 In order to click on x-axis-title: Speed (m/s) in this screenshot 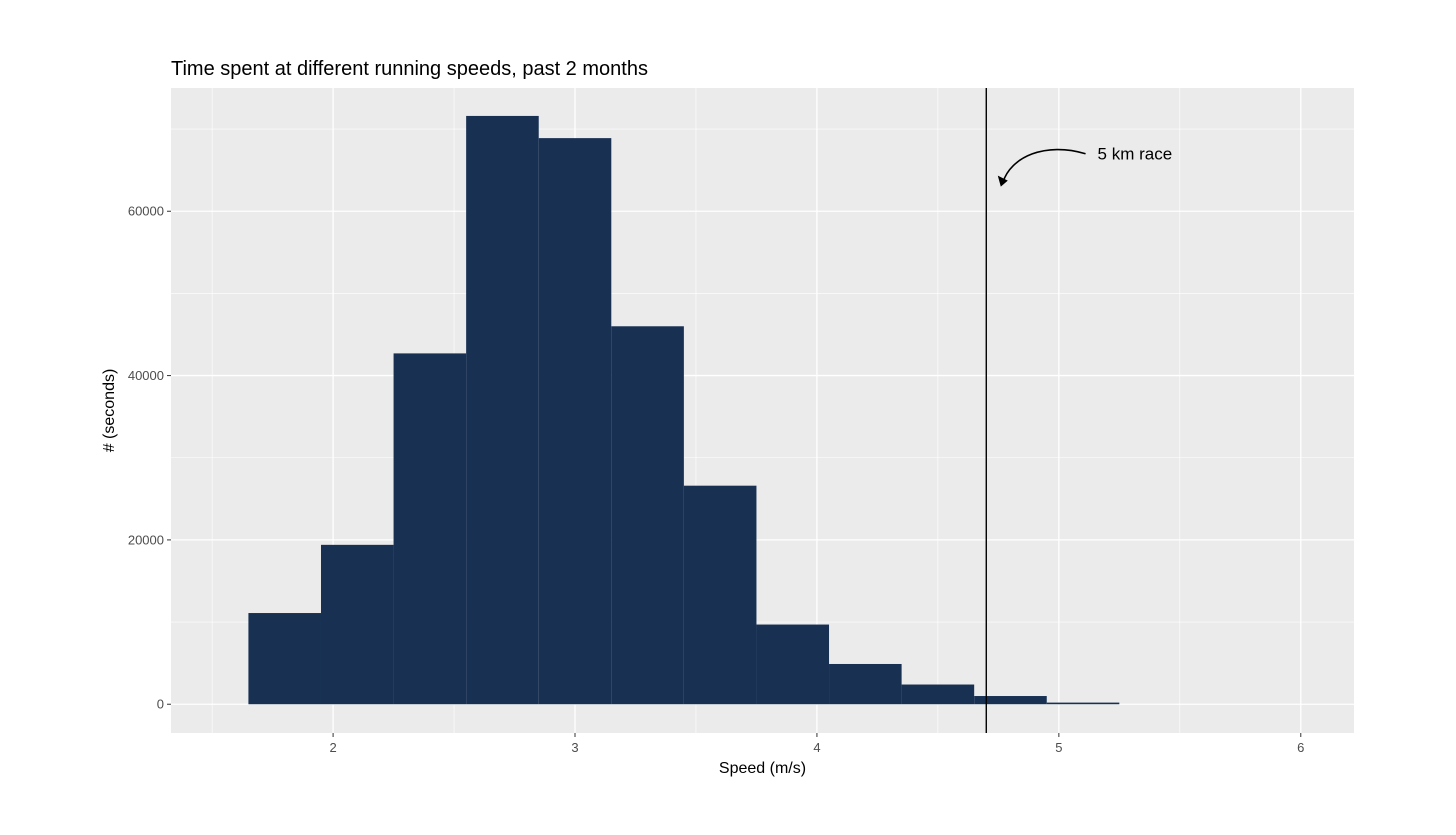, I will do `click(762, 768)`.